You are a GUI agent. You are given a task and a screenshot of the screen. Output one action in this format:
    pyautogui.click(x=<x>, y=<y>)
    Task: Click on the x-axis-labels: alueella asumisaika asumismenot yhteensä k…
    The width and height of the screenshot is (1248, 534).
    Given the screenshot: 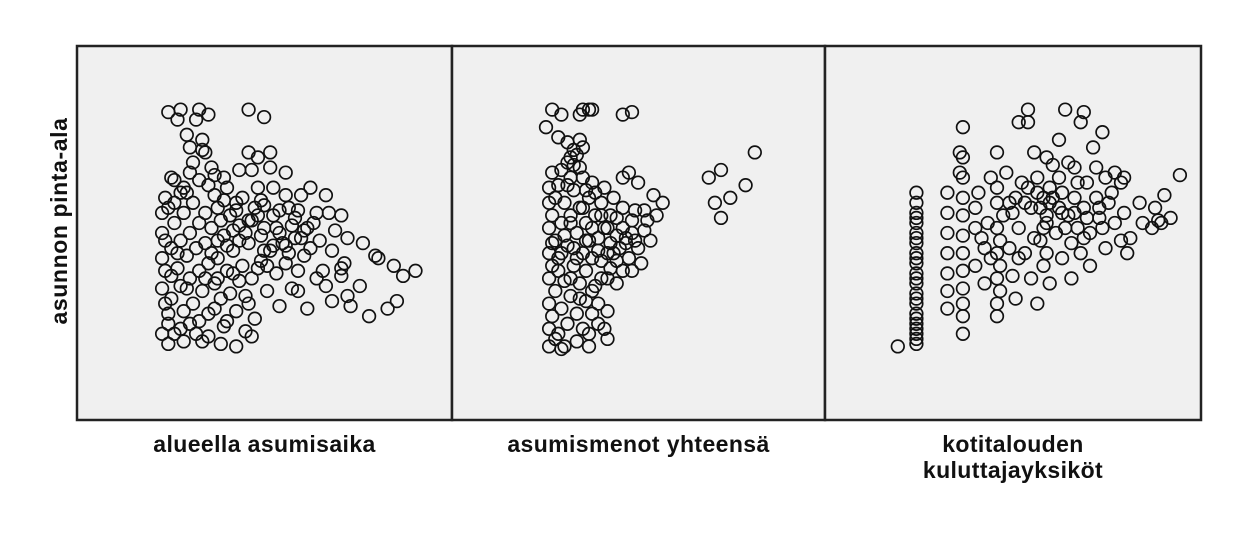 What is the action you would take?
    pyautogui.click(x=628, y=457)
    